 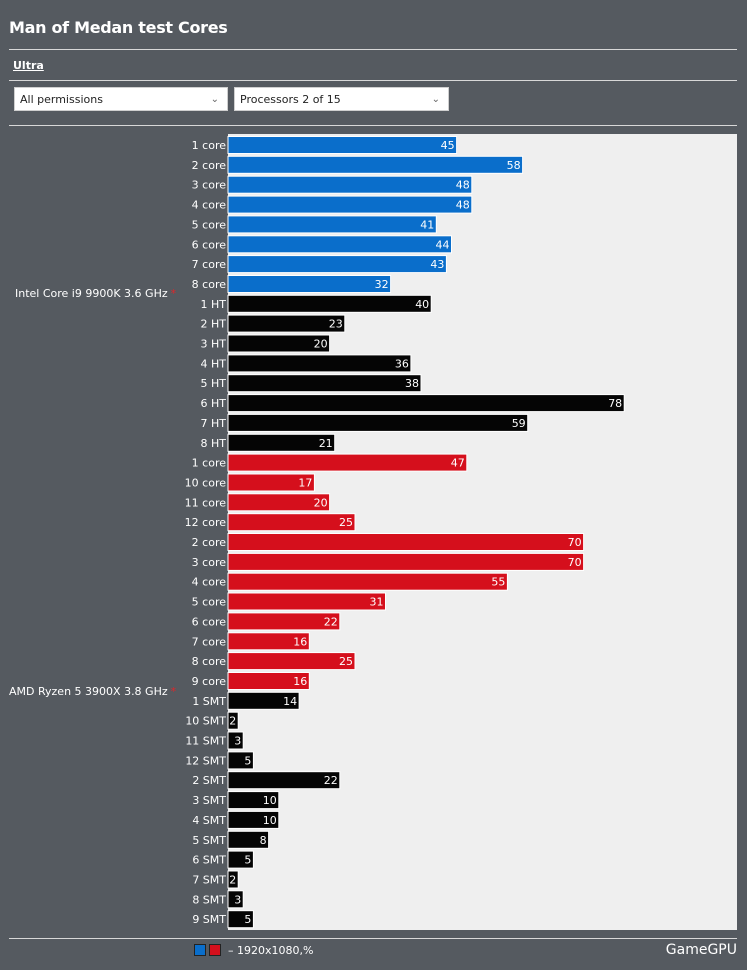 What do you see at coordinates (205, 760) in the screenshot?
I see `bar-category-label: 12 SMT` at bounding box center [205, 760].